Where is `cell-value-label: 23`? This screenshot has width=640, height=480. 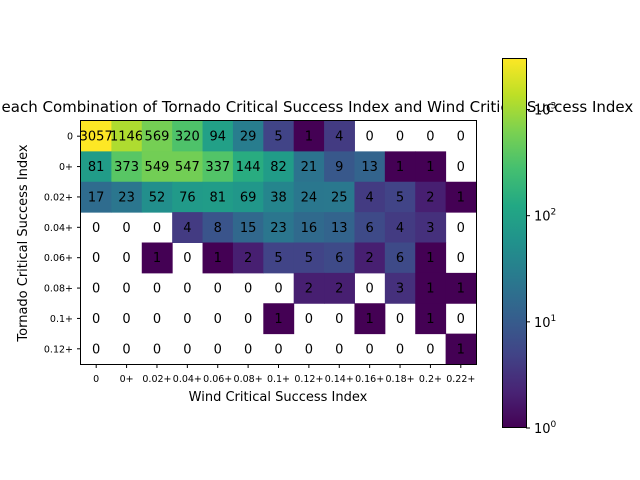
cell-value-label: 23 is located at coordinates (126, 197).